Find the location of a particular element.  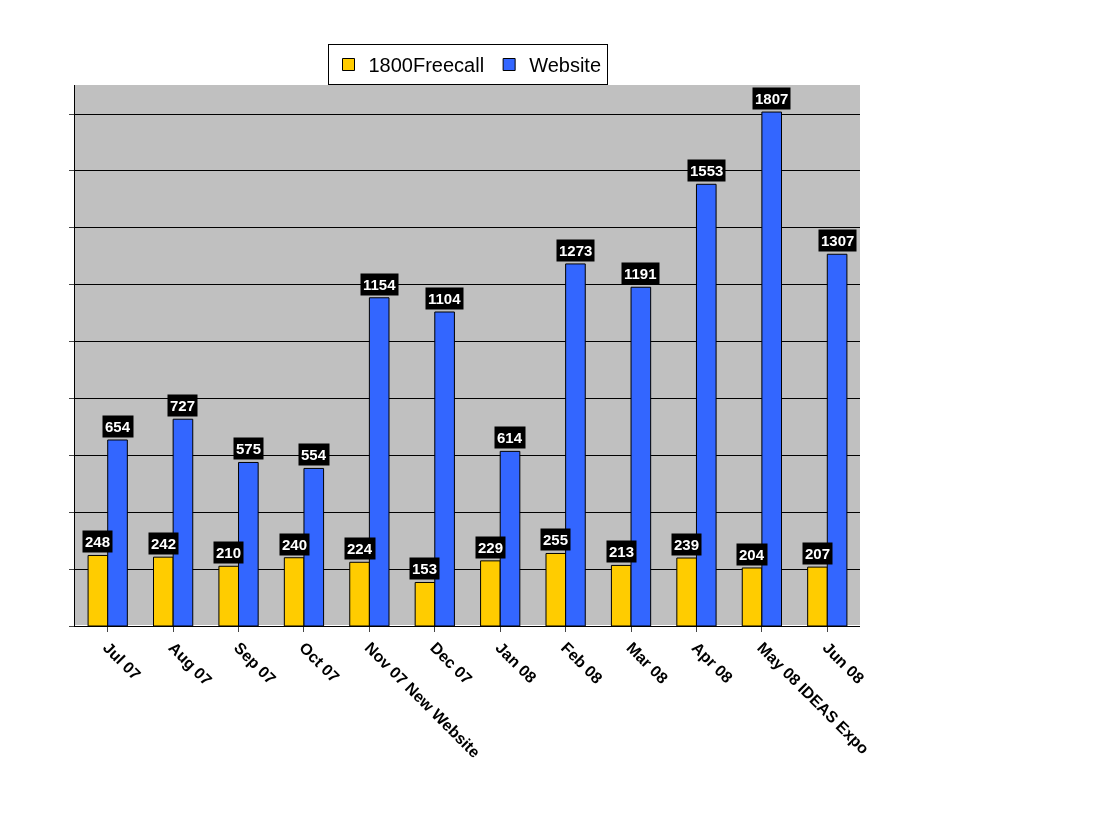

data-label: 242 is located at coordinates (164, 543).